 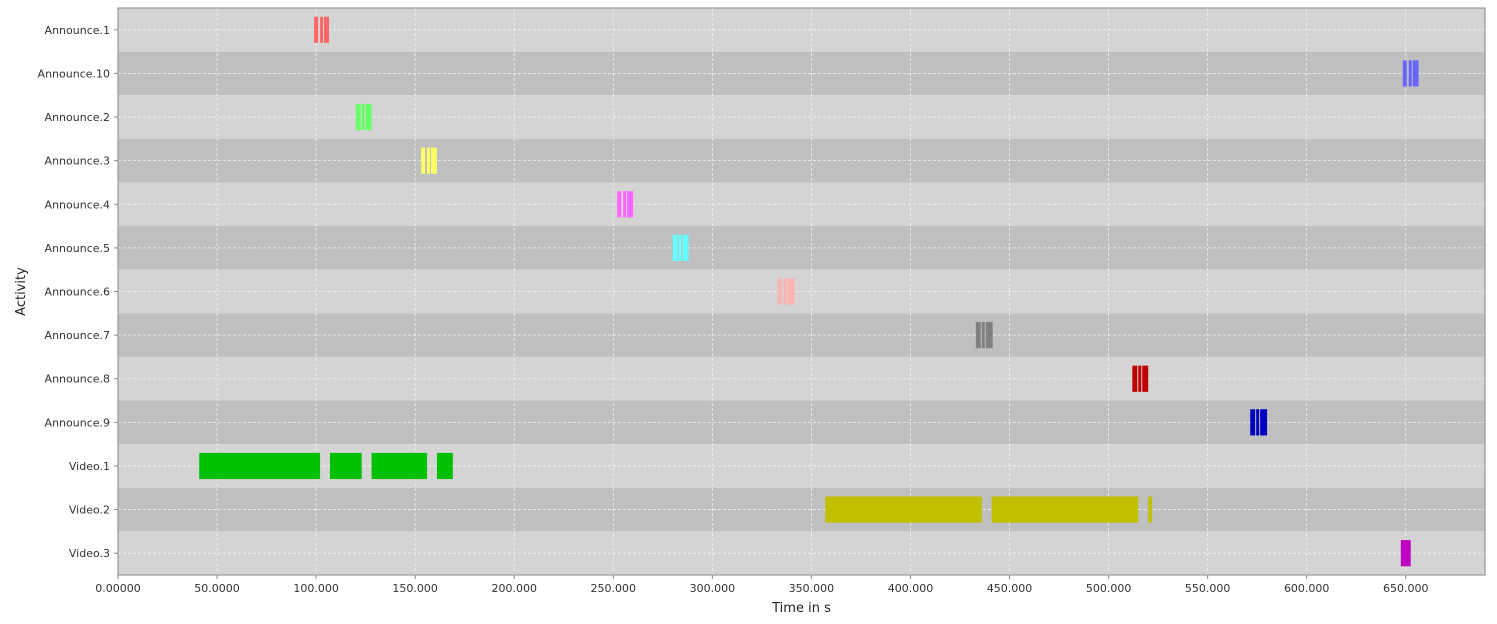 I want to click on y-tick-label: Announce.5, so click(x=77, y=248).